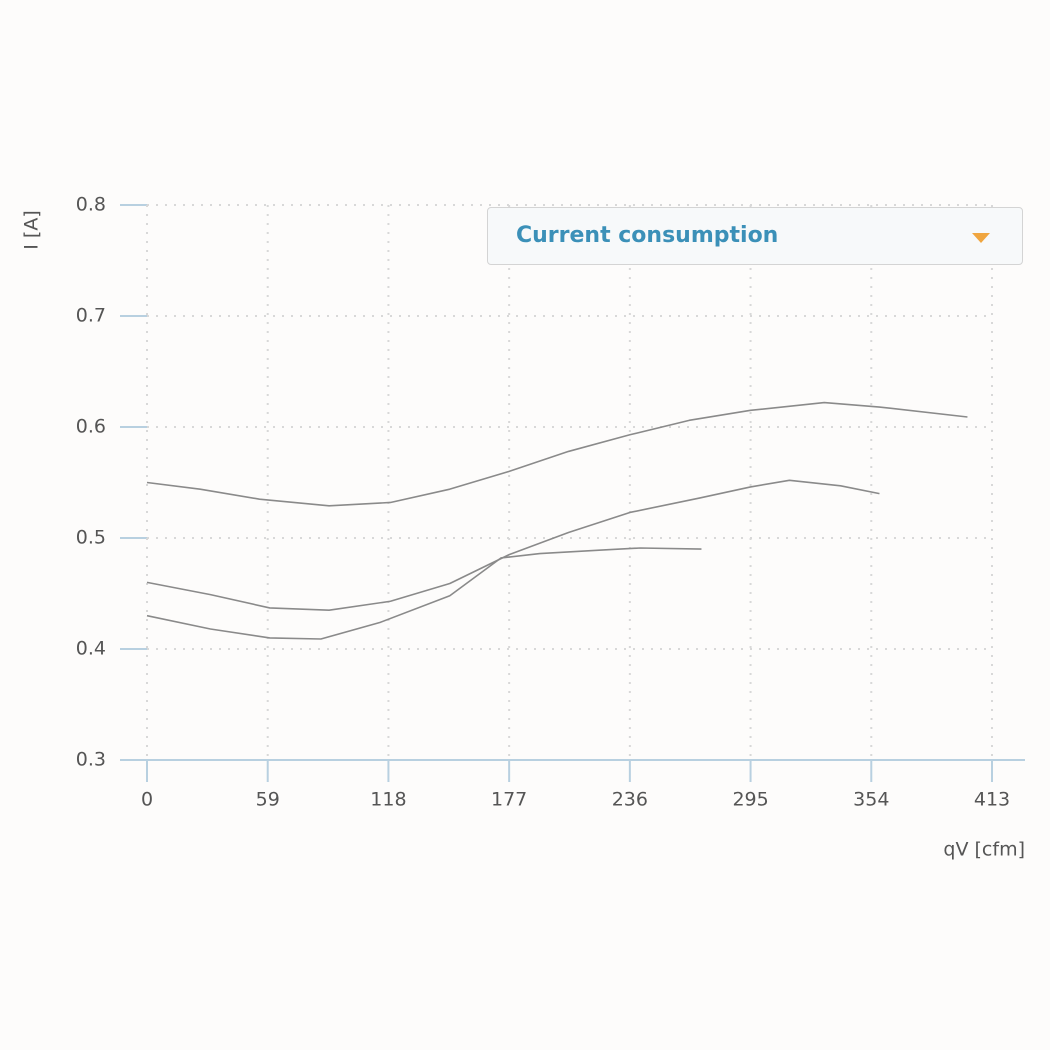  I want to click on x-tick-label: 59, so click(268, 800).